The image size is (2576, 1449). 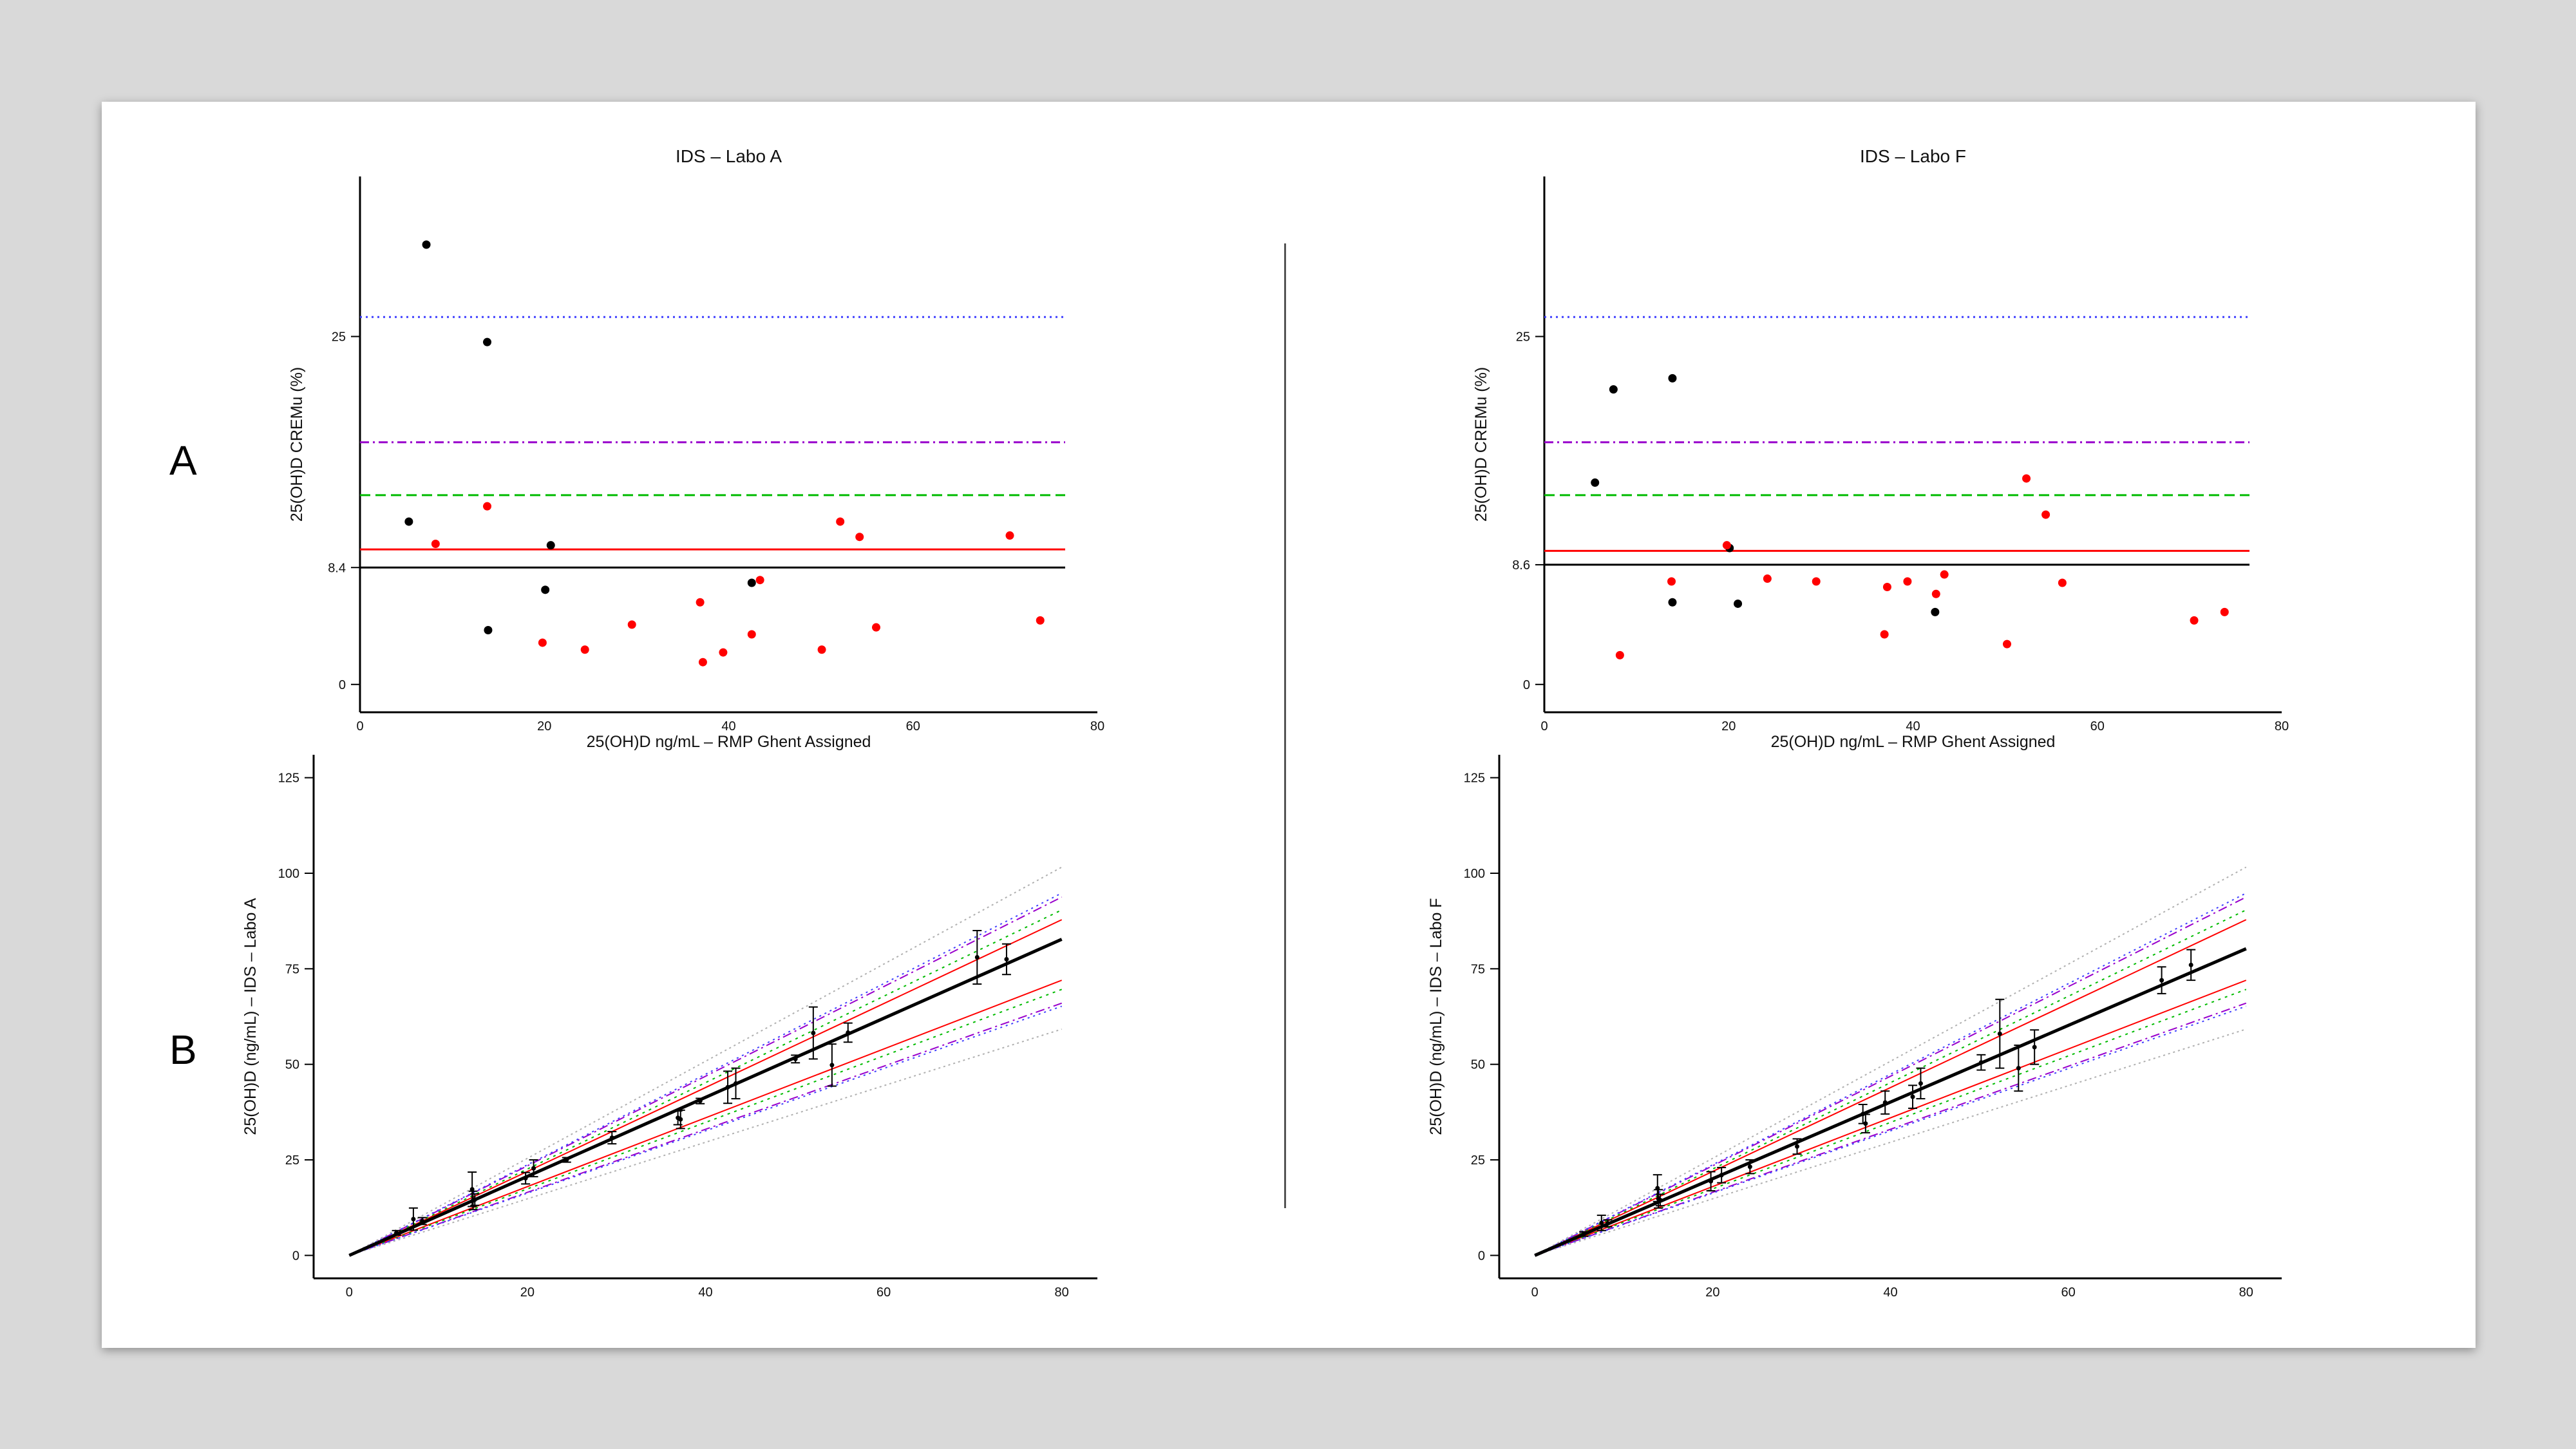 What do you see at coordinates (292, 969) in the screenshot?
I see `y-tick-label: 75` at bounding box center [292, 969].